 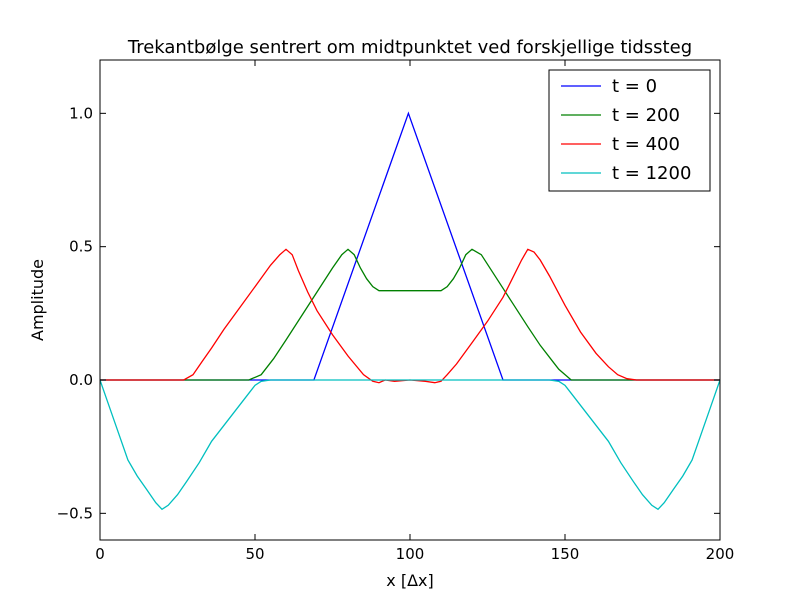 What do you see at coordinates (81, 113) in the screenshot?
I see `y-tick-label: 1.0` at bounding box center [81, 113].